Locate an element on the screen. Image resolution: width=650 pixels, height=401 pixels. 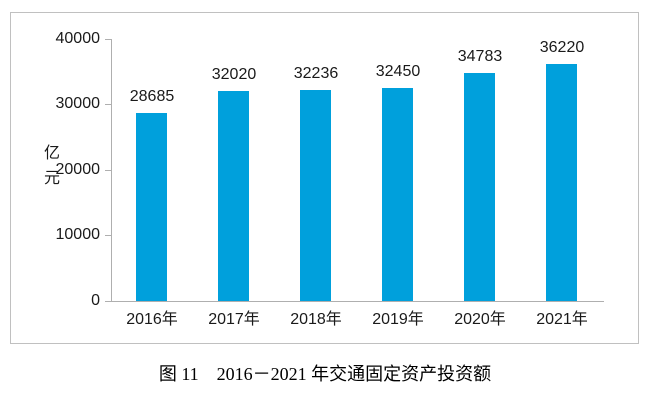
x-axis-tick-label: 2016年 is located at coordinates (152, 319).